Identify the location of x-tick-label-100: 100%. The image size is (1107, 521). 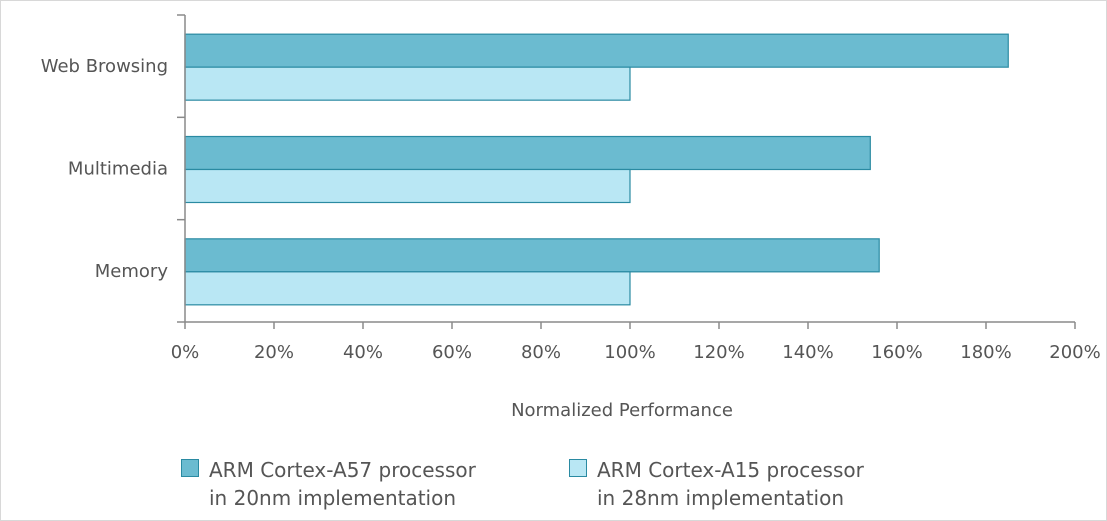
(629, 352).